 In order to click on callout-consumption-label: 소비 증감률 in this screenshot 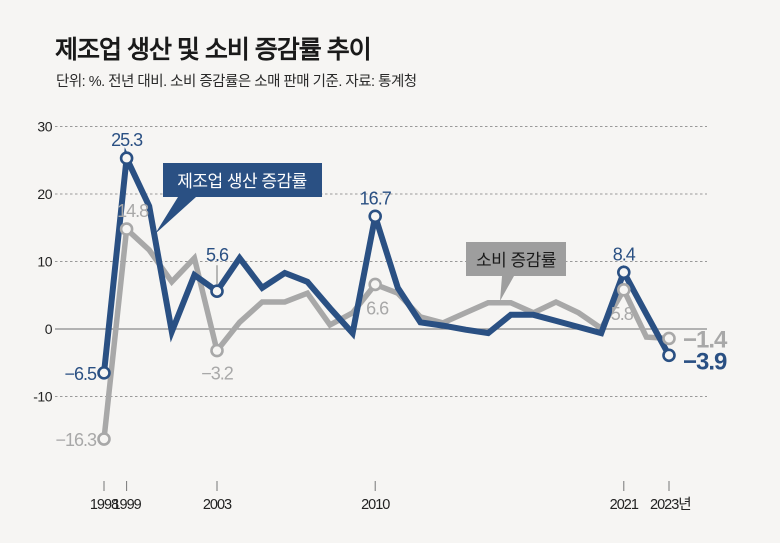, I will do `click(516, 260)`.